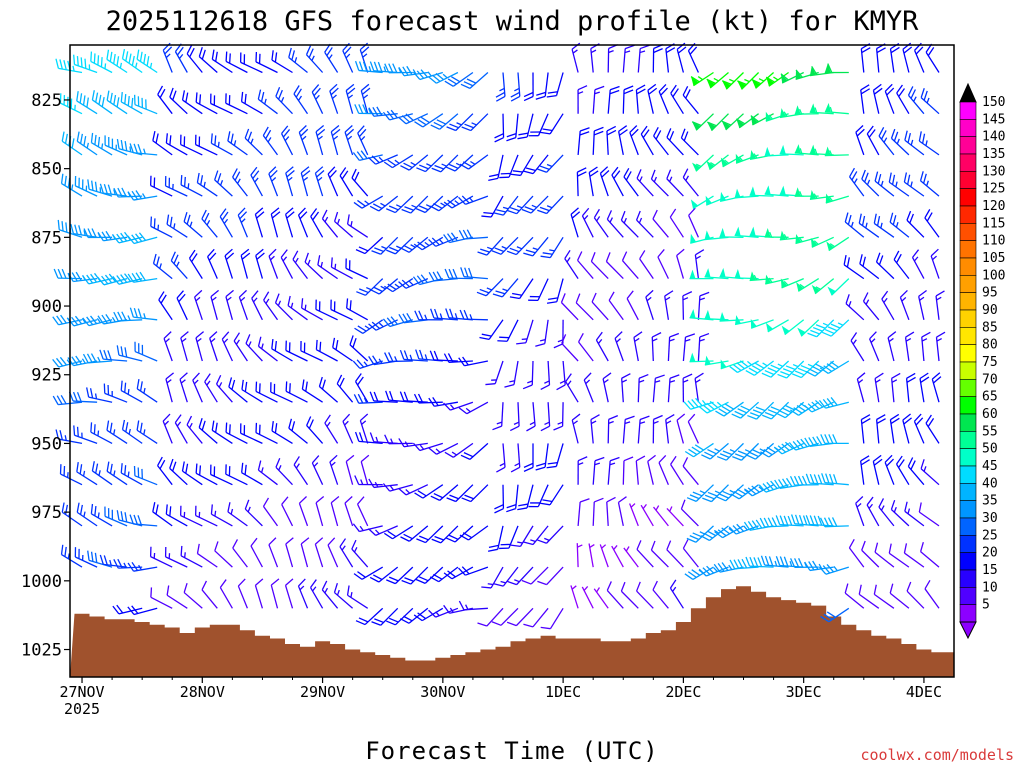  Describe the element at coordinates (937, 755) in the screenshot. I see `credit-link: coolwx.com/models` at that location.